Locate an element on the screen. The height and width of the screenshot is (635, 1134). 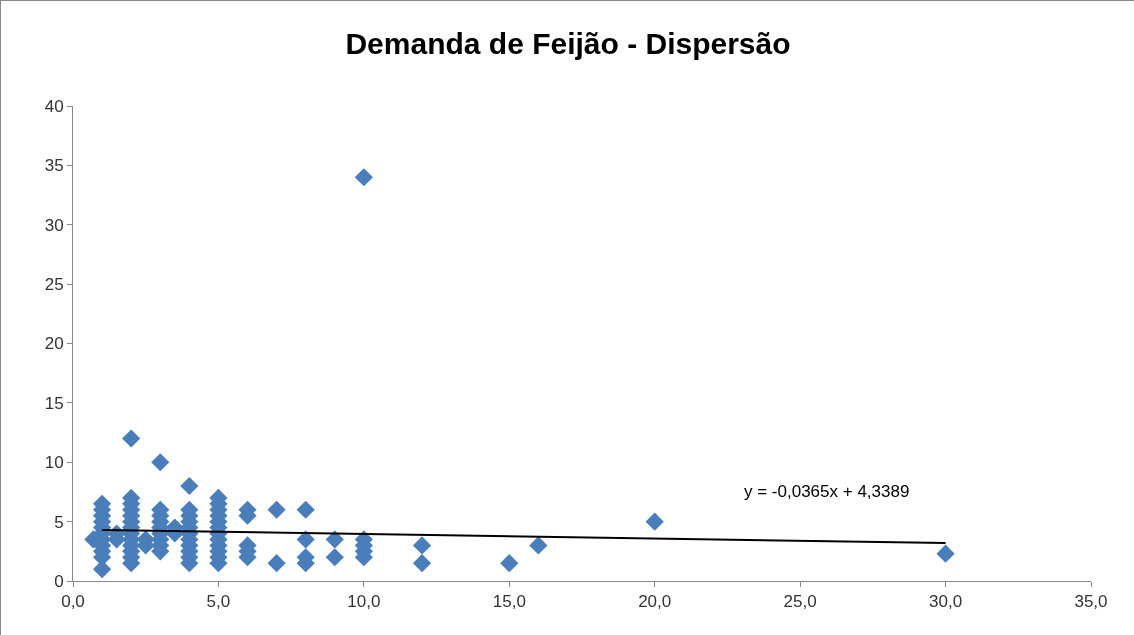
chart-title: Demanda de Feijão - Dispersão is located at coordinates (568, 43).